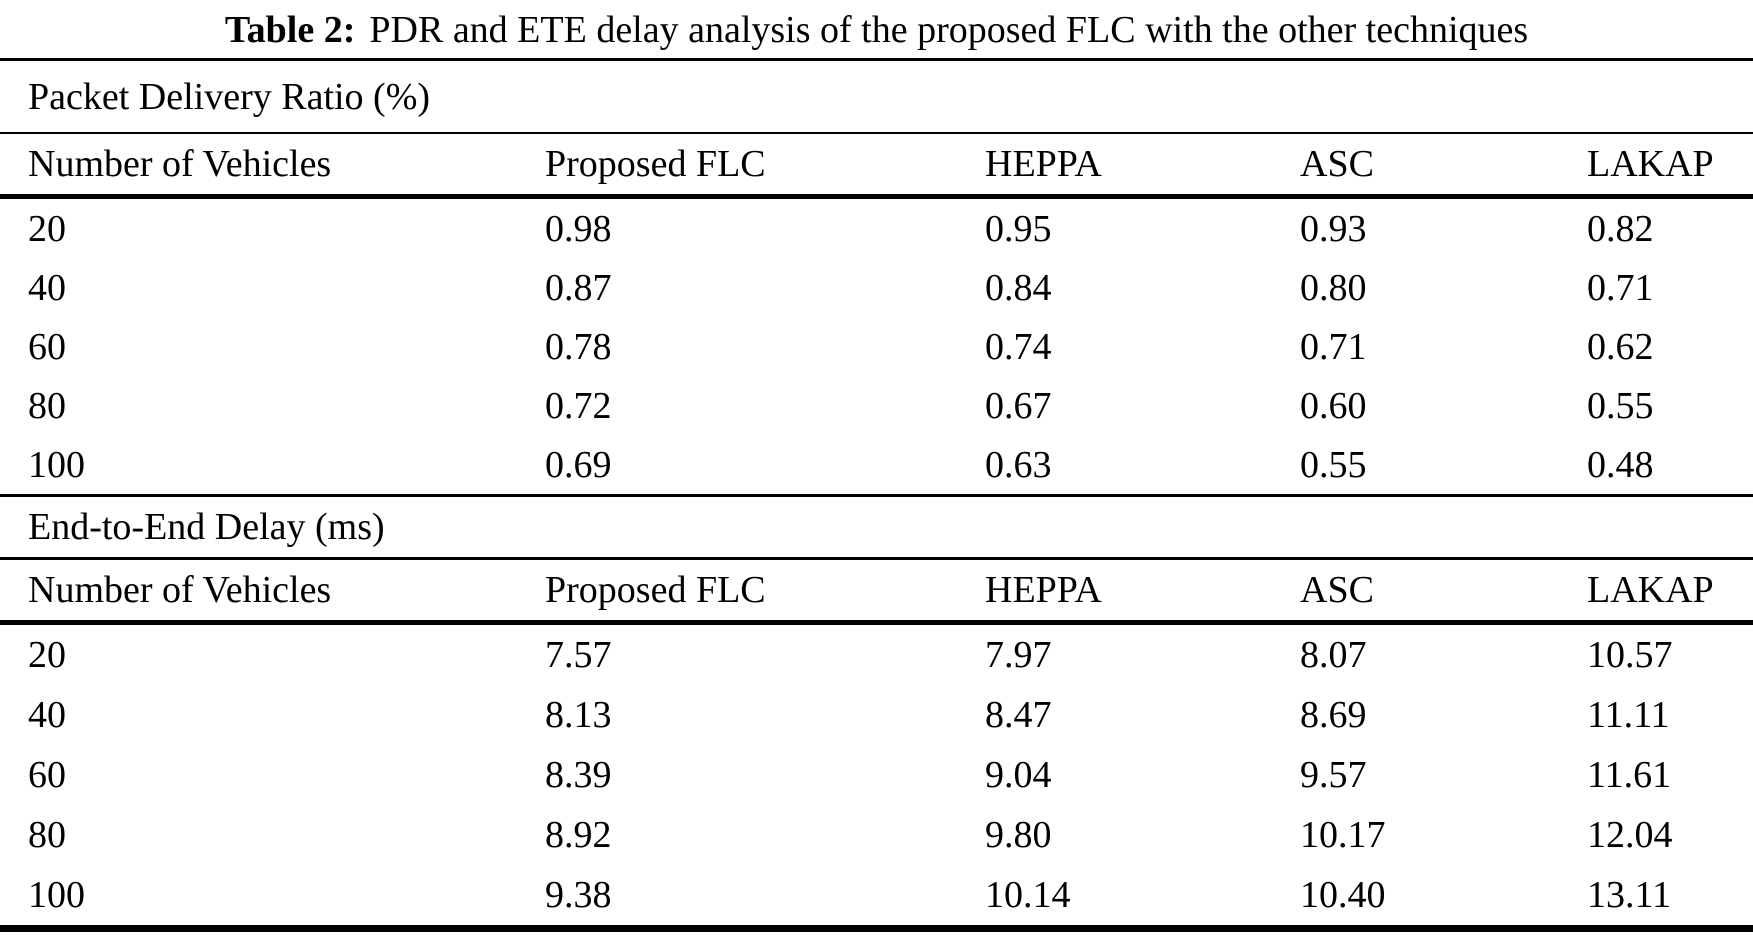  Describe the element at coordinates (876, 228) in the screenshot. I see `table-row: 20 0.98 0.95 0.93 0.82` at that location.